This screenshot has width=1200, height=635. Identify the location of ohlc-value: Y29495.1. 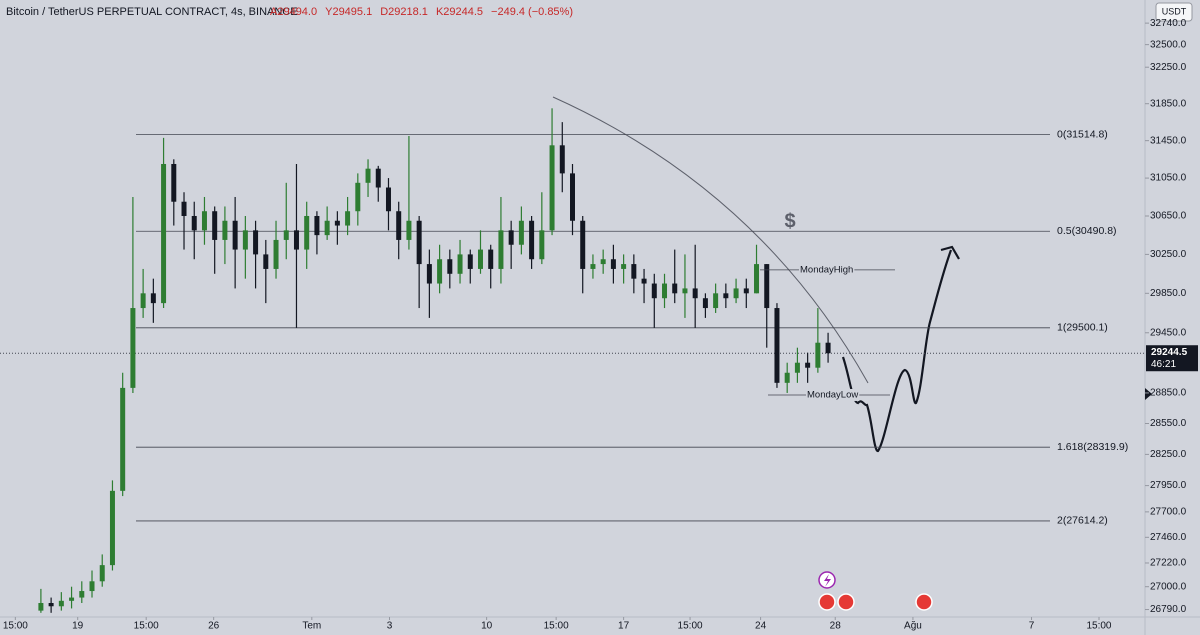
(348, 12).